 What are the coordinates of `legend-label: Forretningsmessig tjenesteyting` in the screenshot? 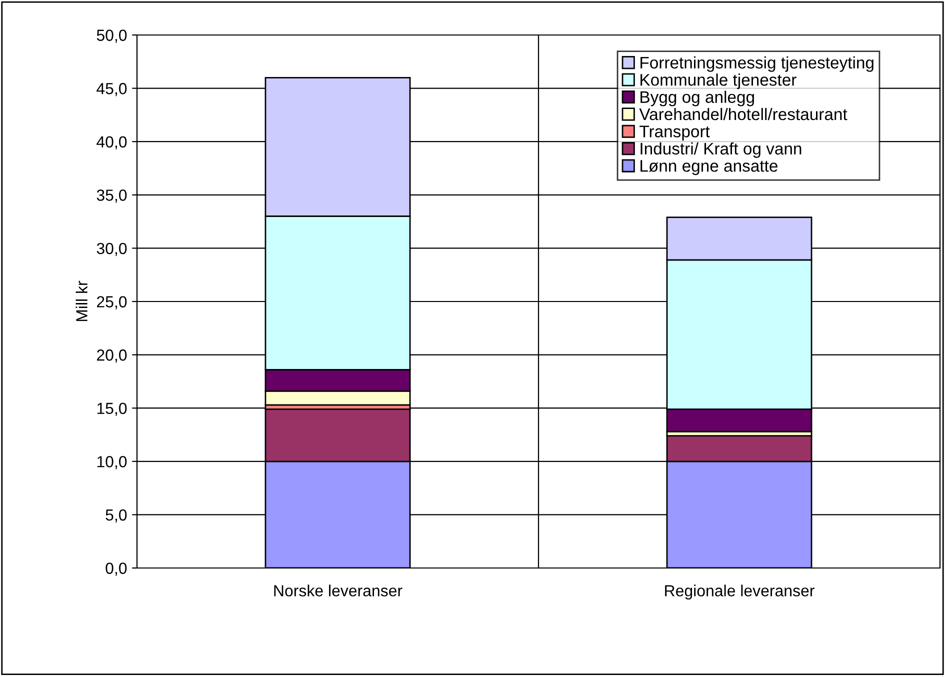 It's located at (757, 64).